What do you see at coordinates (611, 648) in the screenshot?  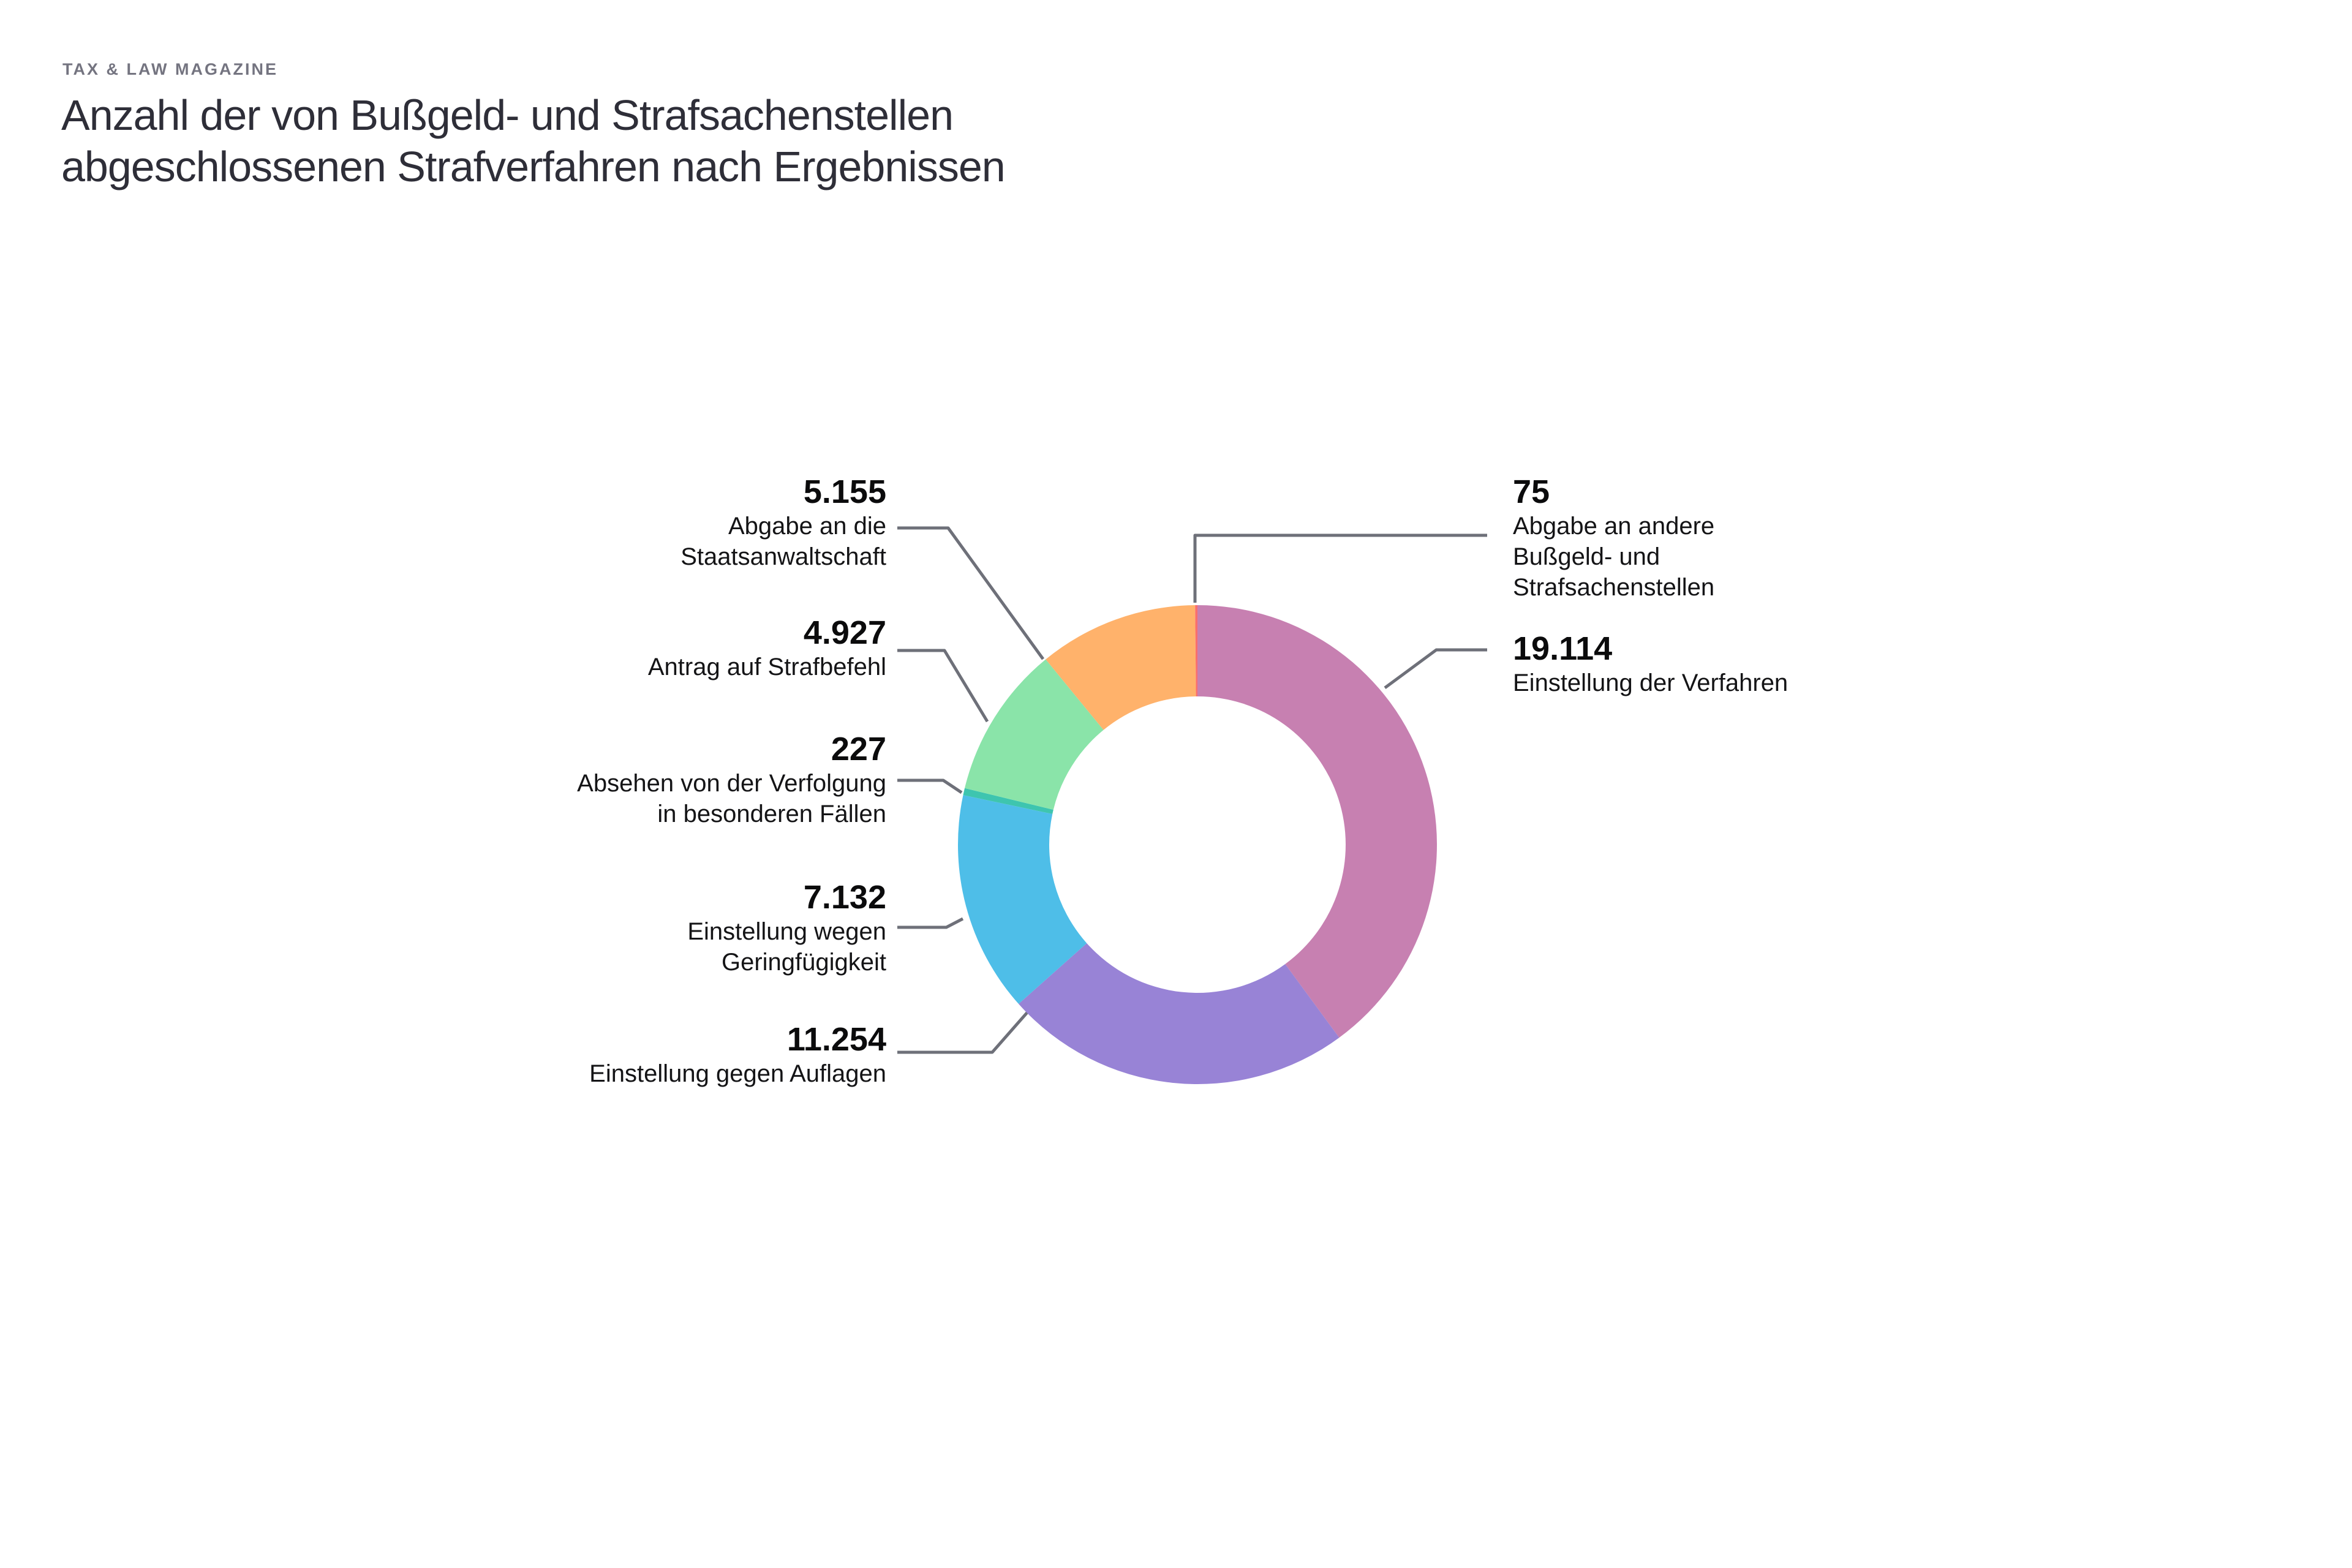 I see `callout-antrag-auf-strafbefehl: 4.927 Antrag auf Strafbefehl` at bounding box center [611, 648].